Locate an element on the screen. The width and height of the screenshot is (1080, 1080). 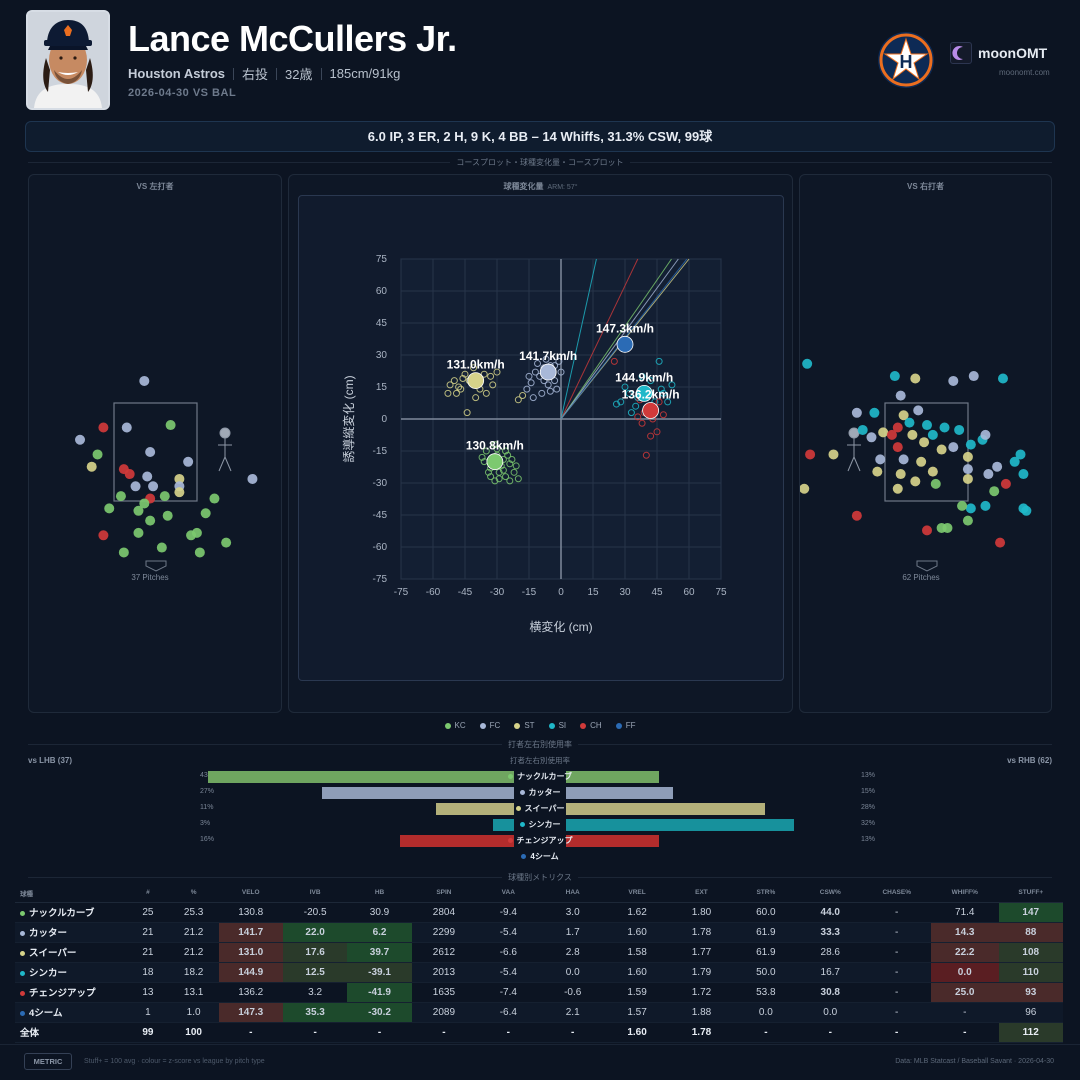
y-tick-label: -45 is located at coordinates (380, 515).